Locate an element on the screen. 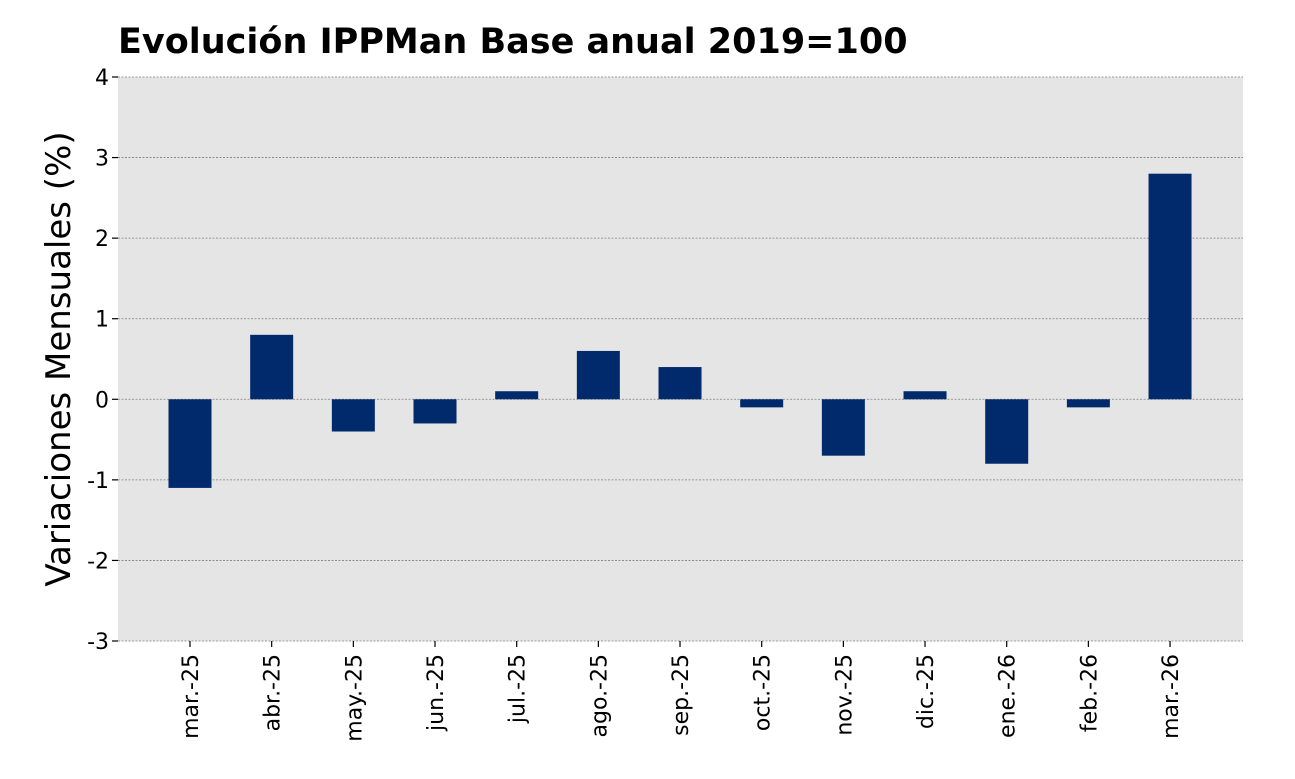 The width and height of the screenshot is (1295, 779). bar-may.-25 is located at coordinates (353, 415).